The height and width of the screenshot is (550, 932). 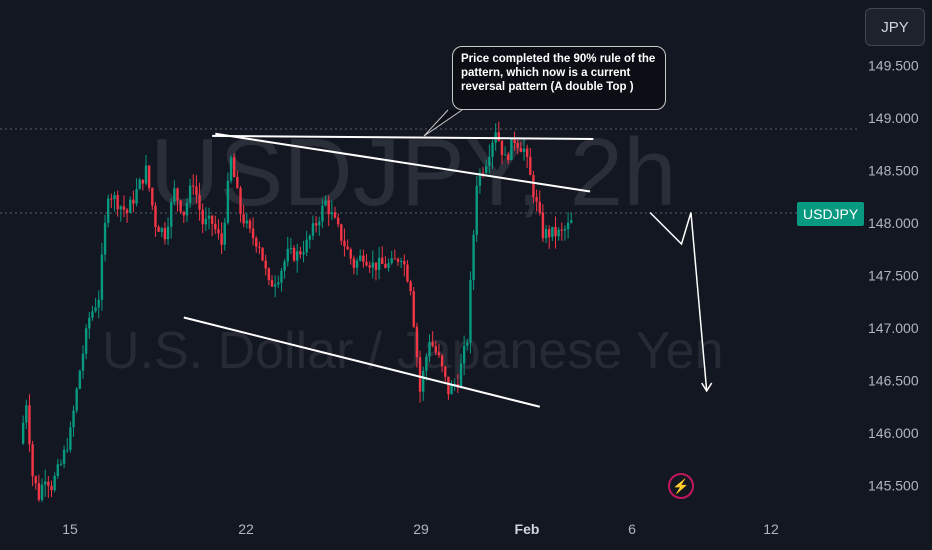 I want to click on neckline-line, so click(x=403, y=137).